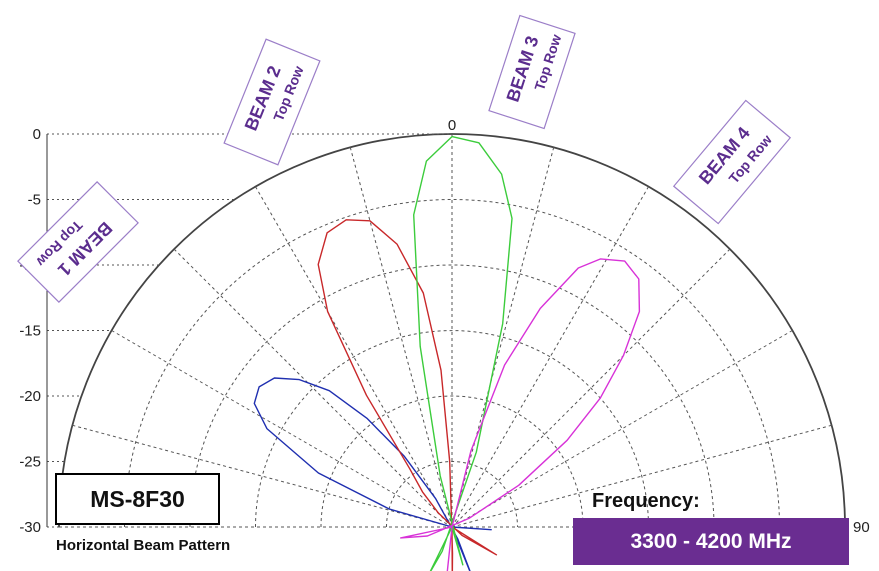 This screenshot has width=879, height=571. I want to click on radial-tick-label: -5, so click(34, 200).